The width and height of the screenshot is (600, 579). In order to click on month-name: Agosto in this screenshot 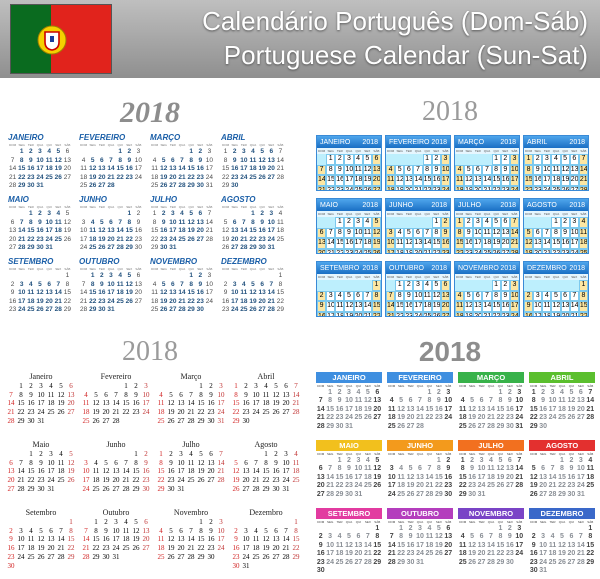, I will do `click(266, 444)`.